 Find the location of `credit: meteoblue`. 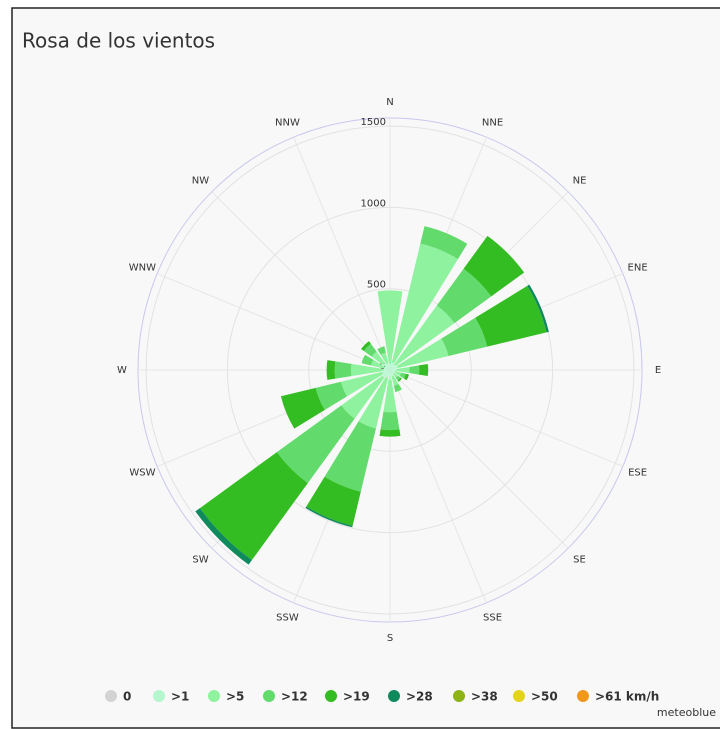

credit: meteoblue is located at coordinates (686, 712).